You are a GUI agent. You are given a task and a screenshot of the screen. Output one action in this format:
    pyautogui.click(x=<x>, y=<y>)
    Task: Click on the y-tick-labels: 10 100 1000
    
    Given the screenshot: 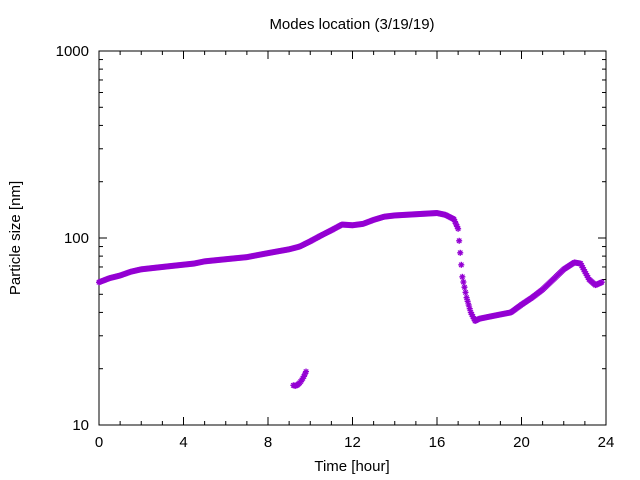 What is the action you would take?
    pyautogui.click(x=72, y=238)
    